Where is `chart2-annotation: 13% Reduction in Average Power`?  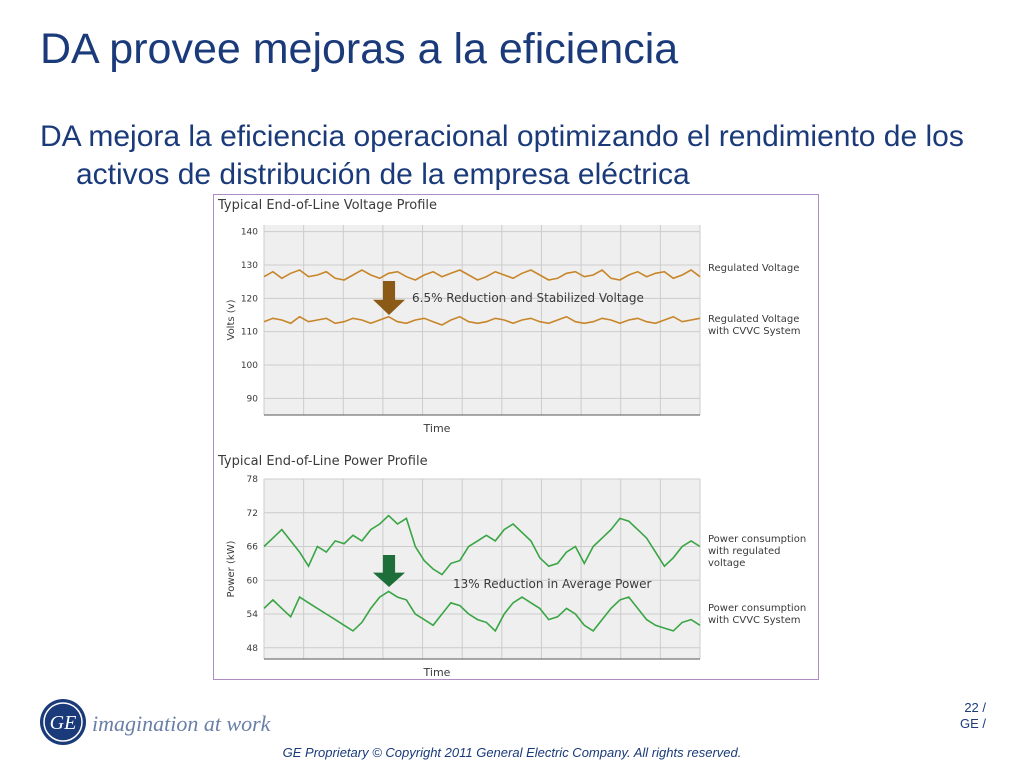 chart2-annotation: 13% Reduction in Average Power is located at coordinates (552, 584).